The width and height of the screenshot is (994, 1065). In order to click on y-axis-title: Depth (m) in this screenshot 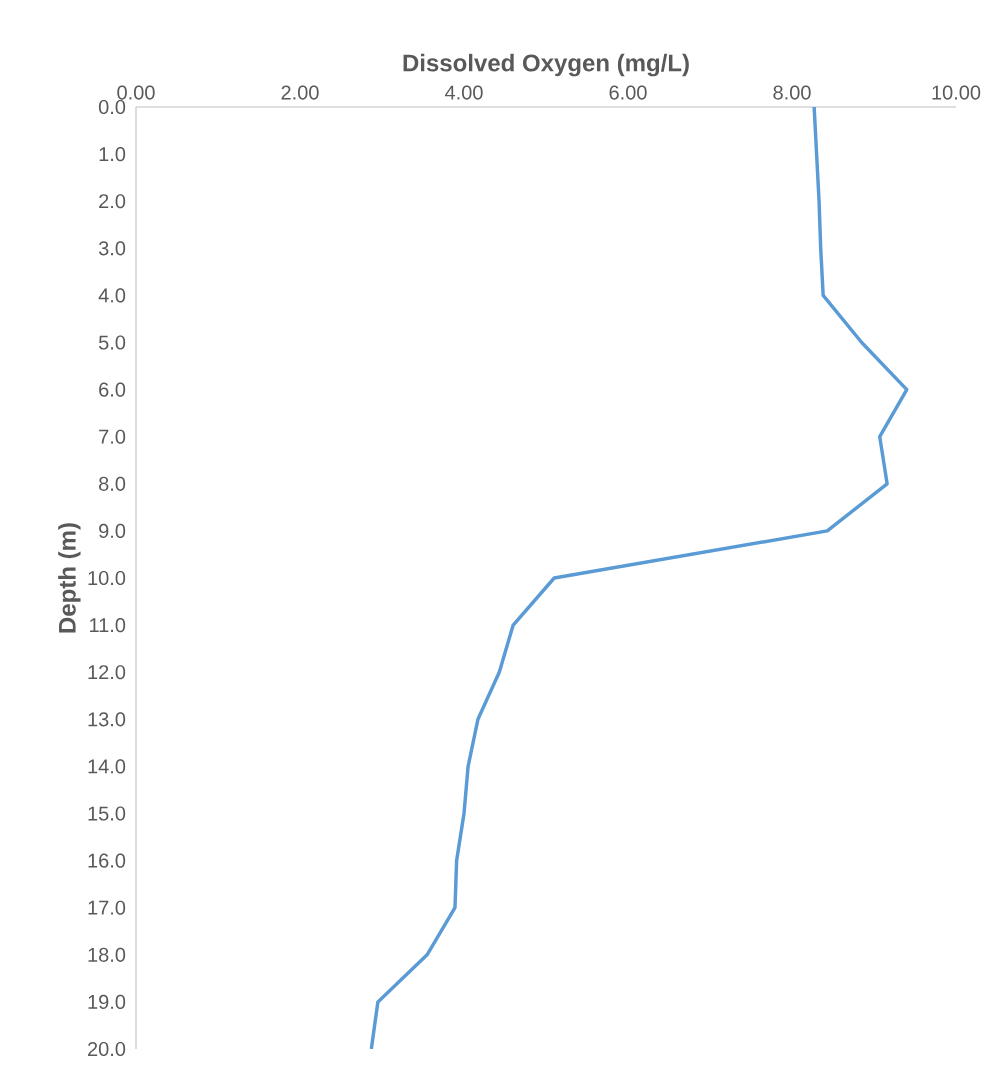, I will do `click(69, 578)`.